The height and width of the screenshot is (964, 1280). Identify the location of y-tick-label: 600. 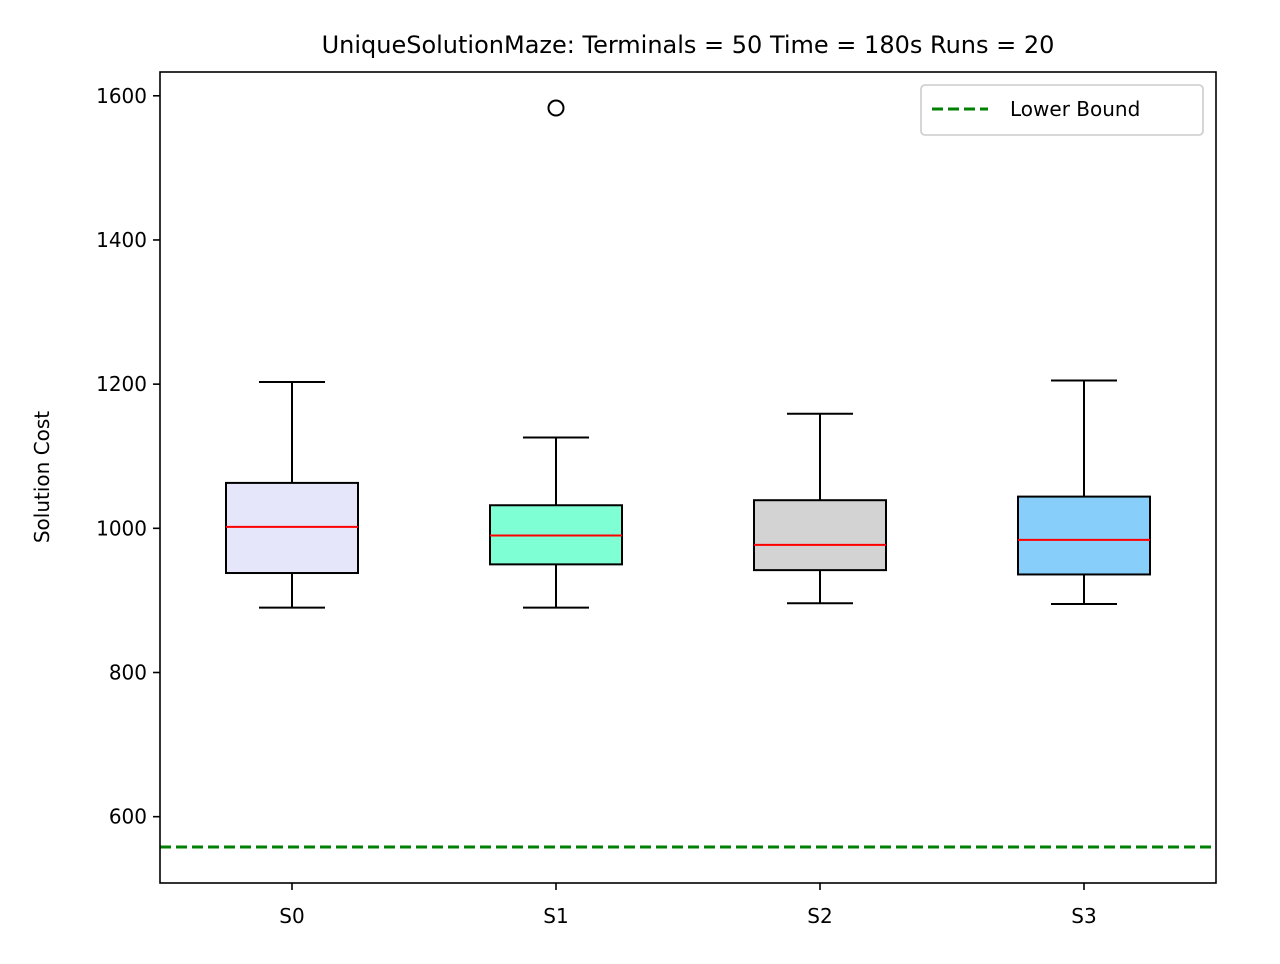
(128, 817).